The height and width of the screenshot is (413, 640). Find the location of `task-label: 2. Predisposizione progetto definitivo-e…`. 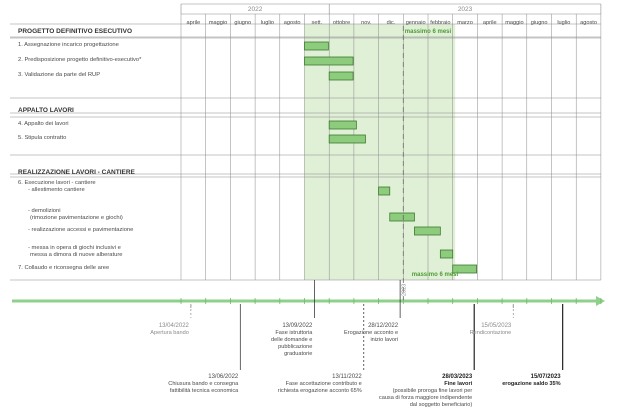

task-label: 2. Predisposizione progetto definitivo-e… is located at coordinates (80, 60).